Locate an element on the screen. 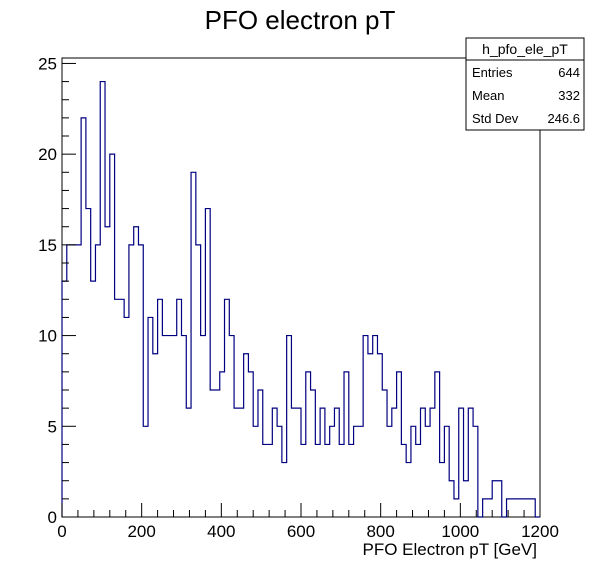 This screenshot has width=598, height=575. y-tick-label: 20 is located at coordinates (47, 154).